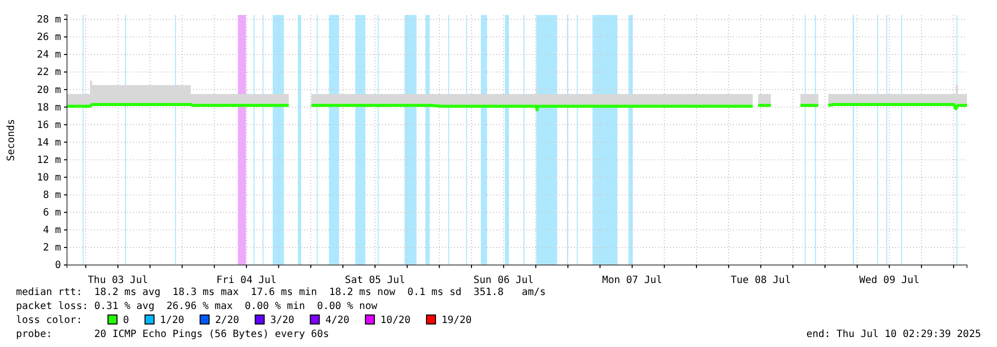 The image size is (997, 347). I want to click on y-tick-label: 0, so click(57, 266).